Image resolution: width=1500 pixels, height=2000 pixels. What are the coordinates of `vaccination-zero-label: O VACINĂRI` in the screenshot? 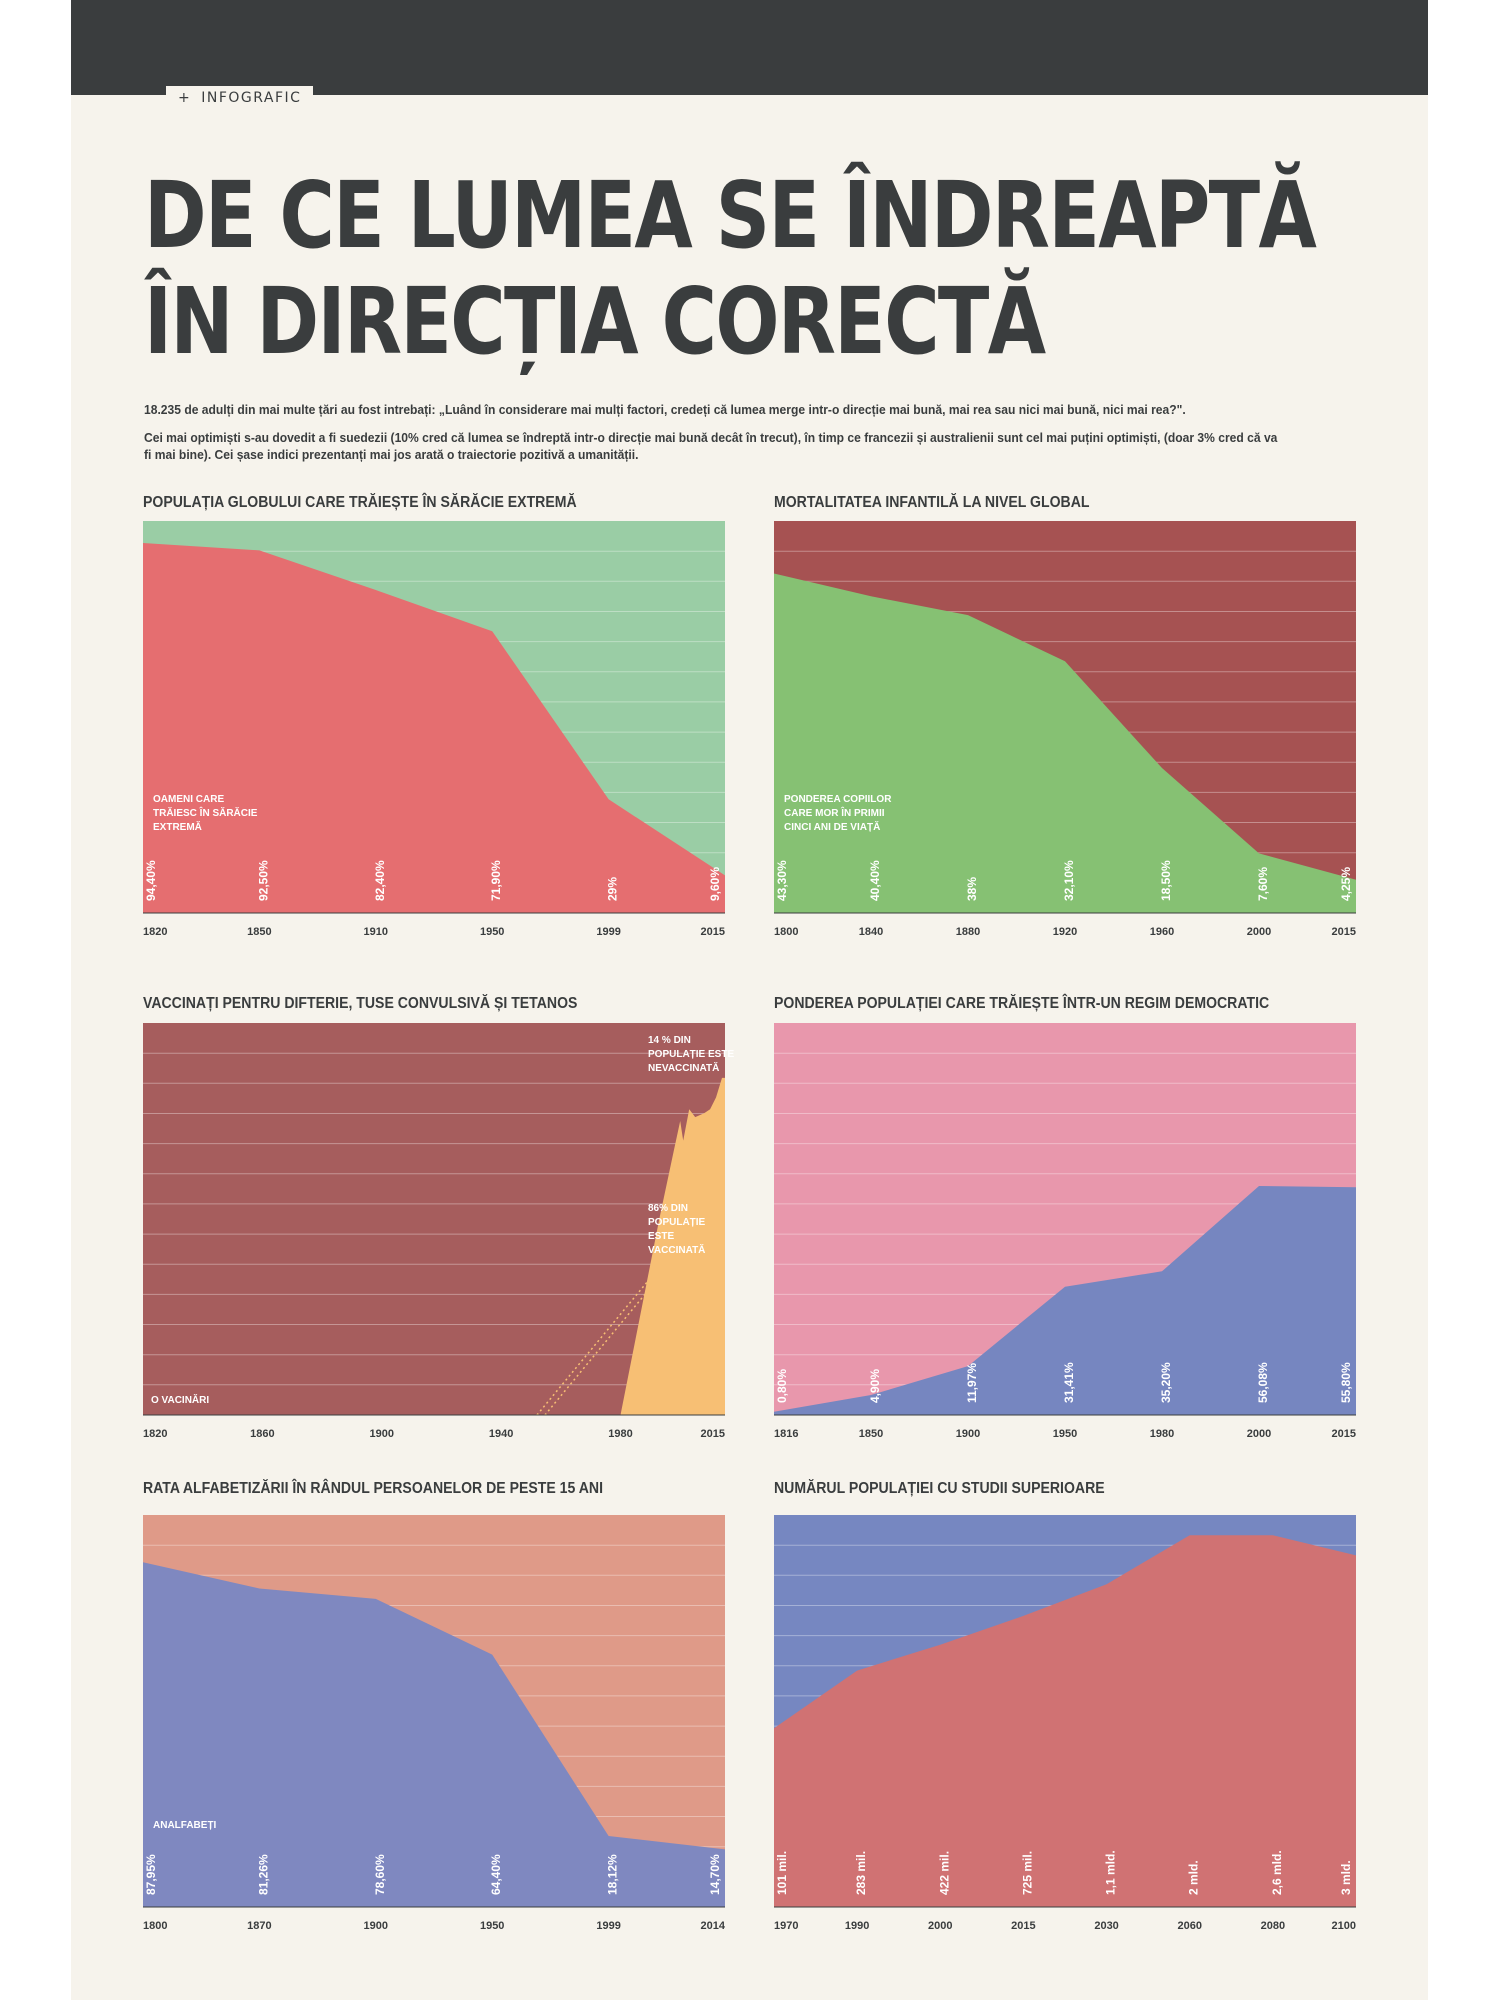 It's located at (180, 1399).